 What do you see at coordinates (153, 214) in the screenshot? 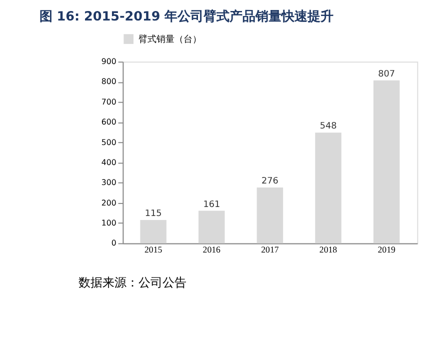
I see `data-label: 115` at bounding box center [153, 214].